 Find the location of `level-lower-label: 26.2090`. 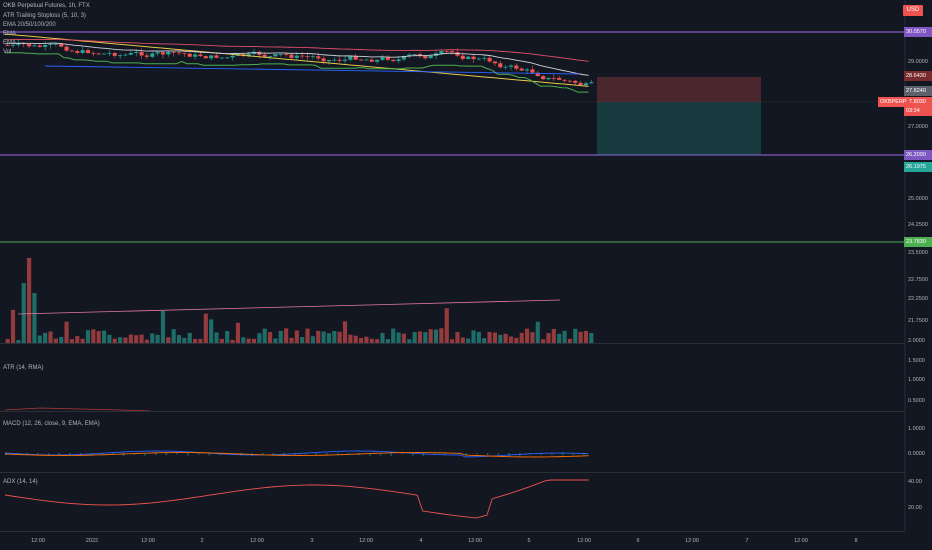

level-lower-label: 26.2090 is located at coordinates (918, 155).